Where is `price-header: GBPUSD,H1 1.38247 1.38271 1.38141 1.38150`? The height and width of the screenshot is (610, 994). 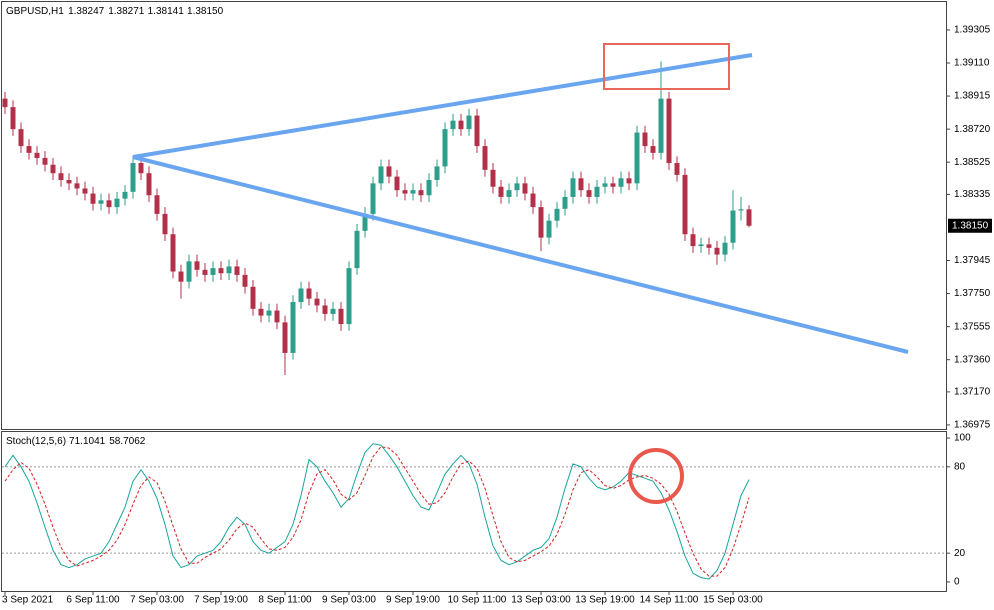 price-header: GBPUSD,H1 1.38247 1.38271 1.38141 1.38150 is located at coordinates (115, 11).